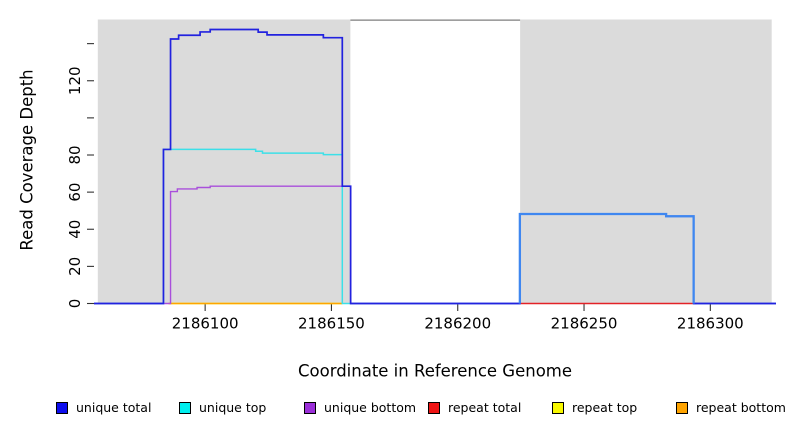 Image resolution: width=792 pixels, height=432 pixels. What do you see at coordinates (75, 80) in the screenshot?
I see `y-tick-label: 120` at bounding box center [75, 80].